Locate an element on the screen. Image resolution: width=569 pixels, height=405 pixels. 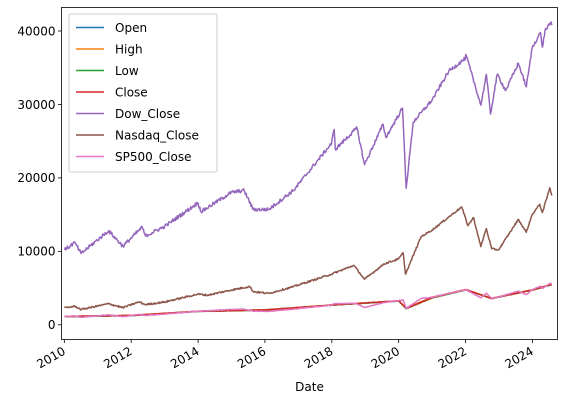
legend-label: Close is located at coordinates (131, 92).